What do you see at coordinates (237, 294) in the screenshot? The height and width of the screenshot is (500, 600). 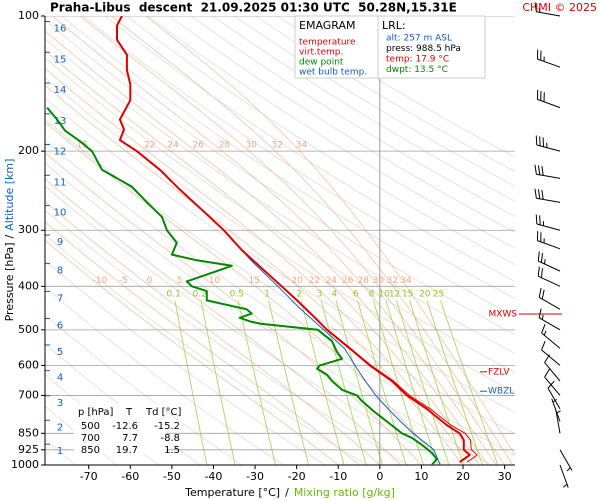 I see `mixing-ratio-label: 0.5` at bounding box center [237, 294].